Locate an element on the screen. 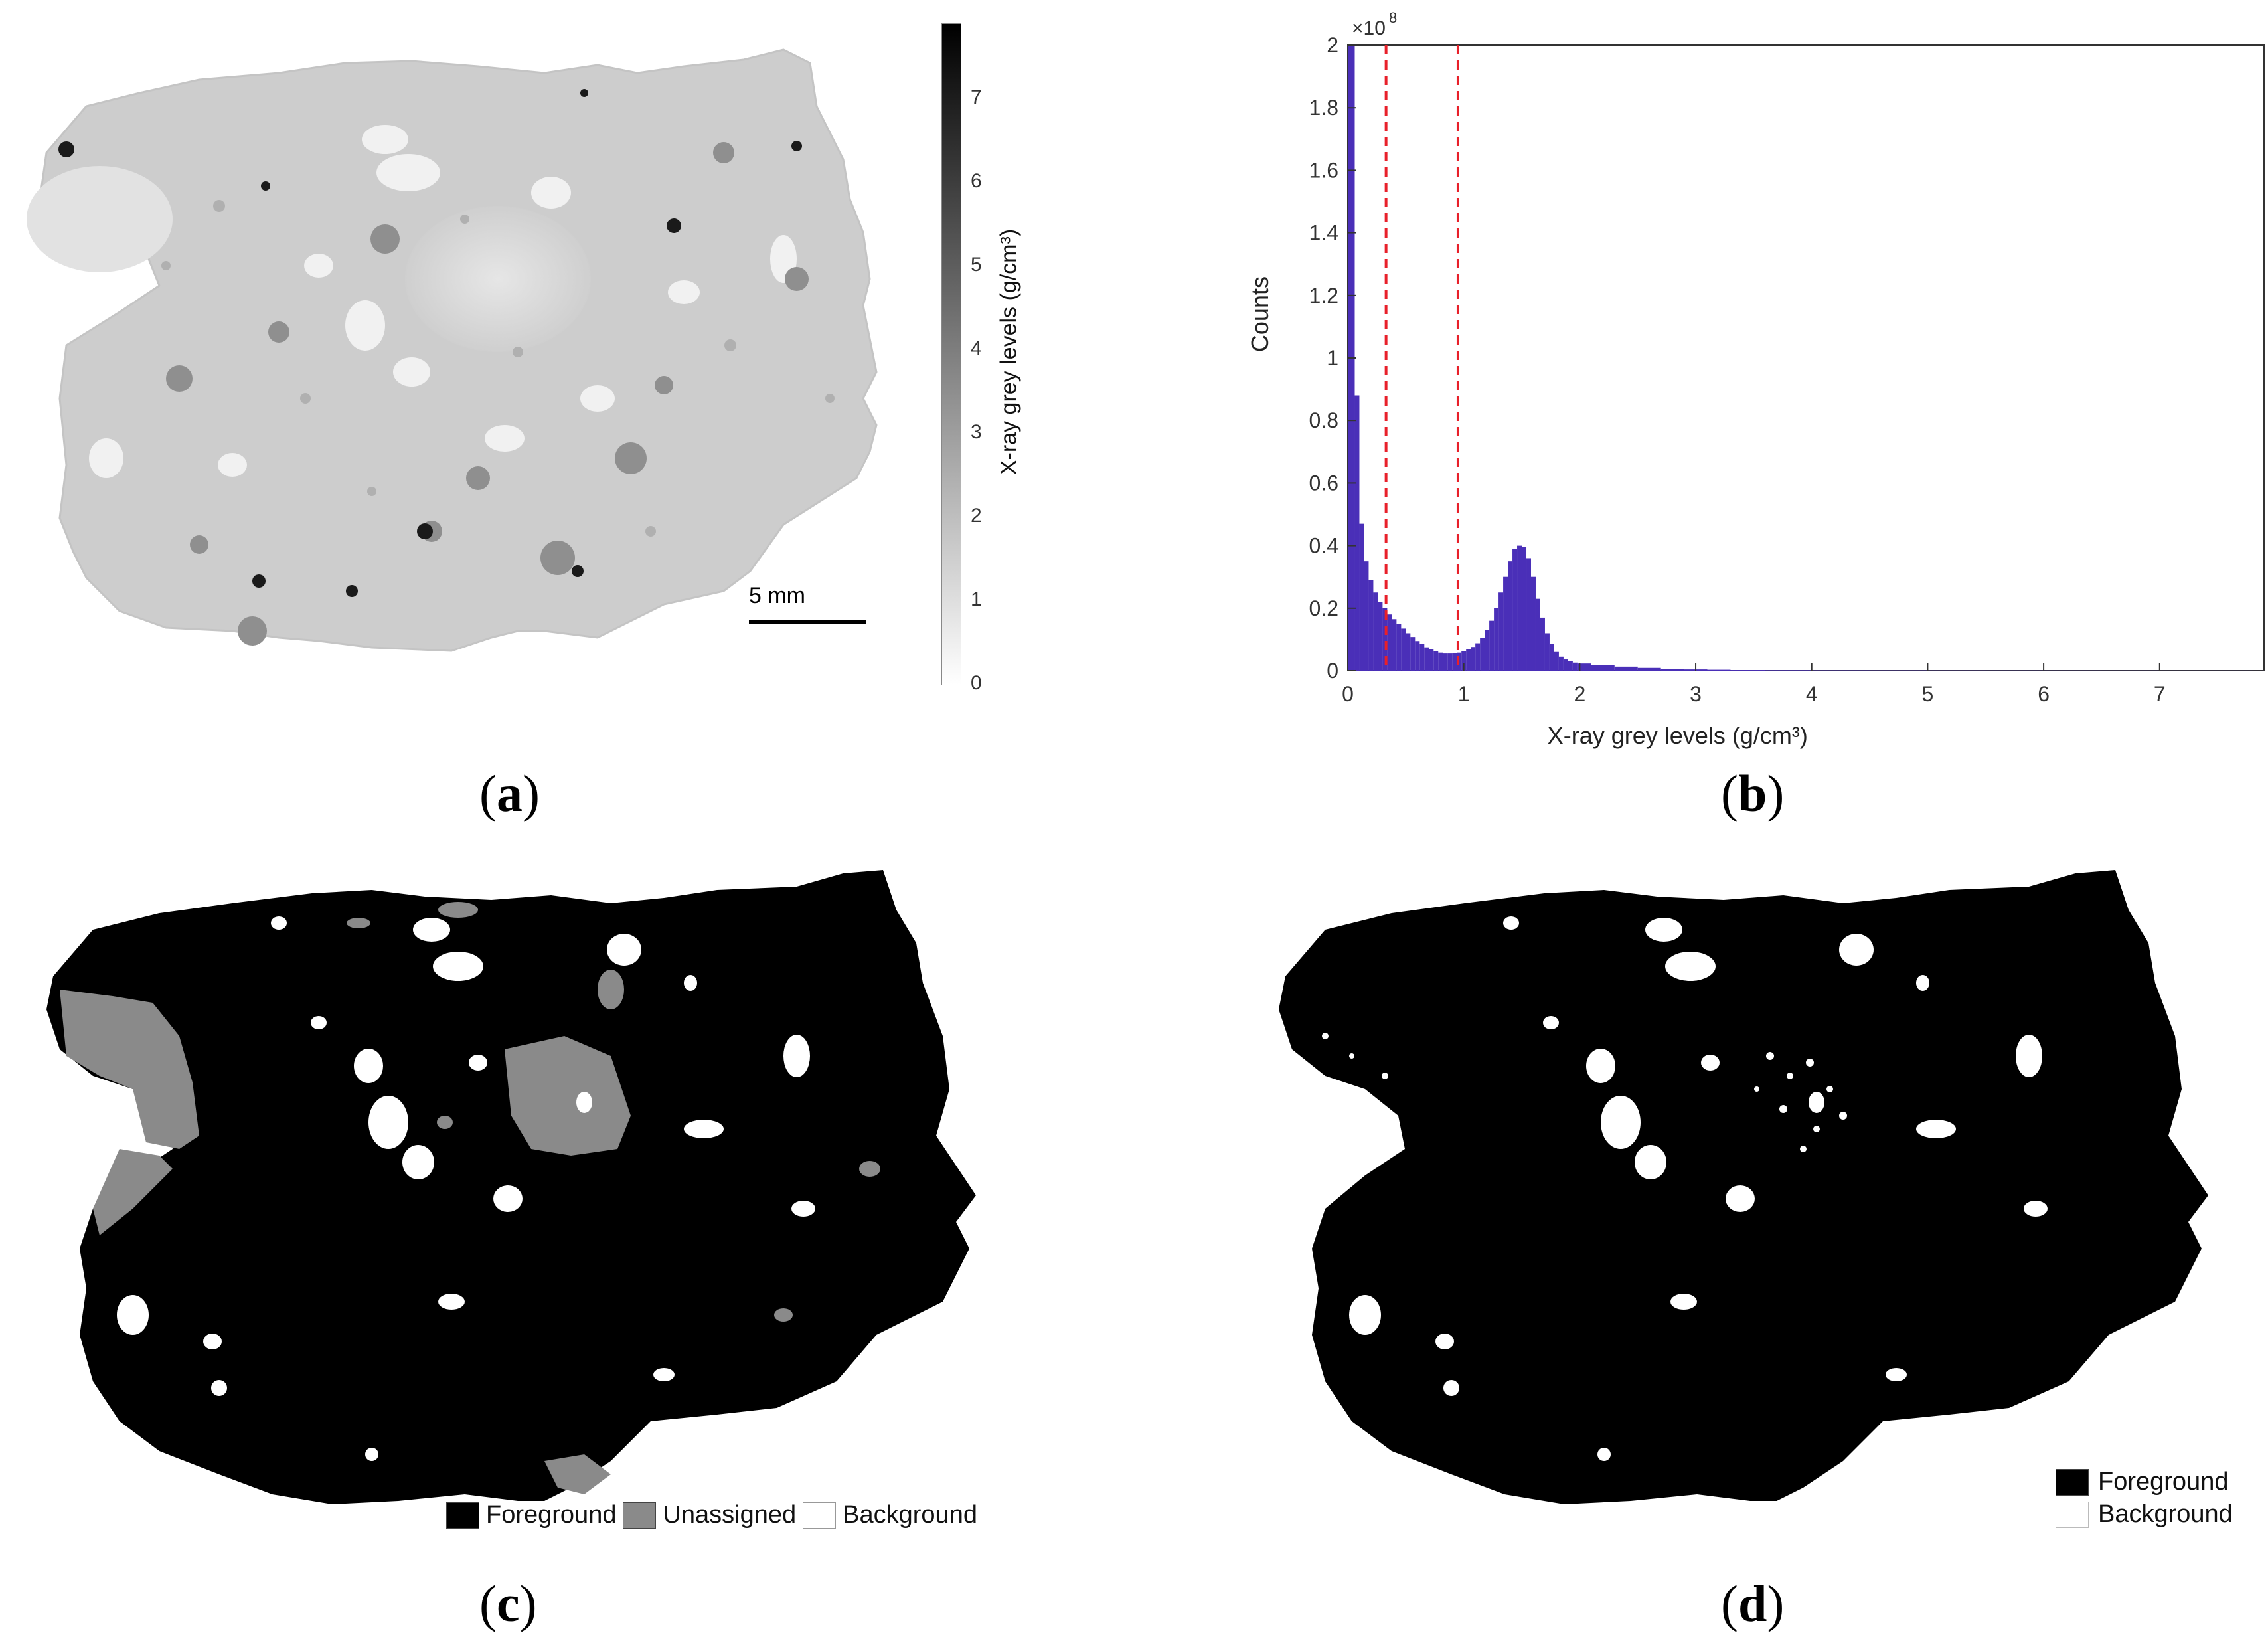 This screenshot has height=1641, width=2268. y-tick-label: 0.2 is located at coordinates (1323, 608).